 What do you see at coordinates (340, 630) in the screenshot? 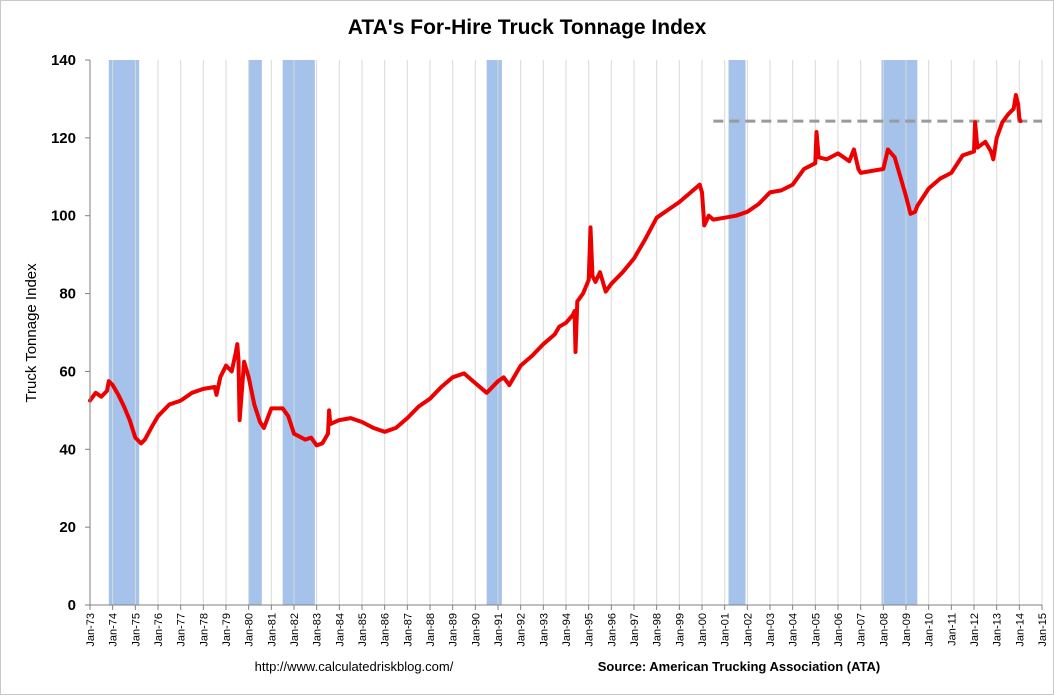
I see `x-tick-label: Jan-84` at bounding box center [340, 630].